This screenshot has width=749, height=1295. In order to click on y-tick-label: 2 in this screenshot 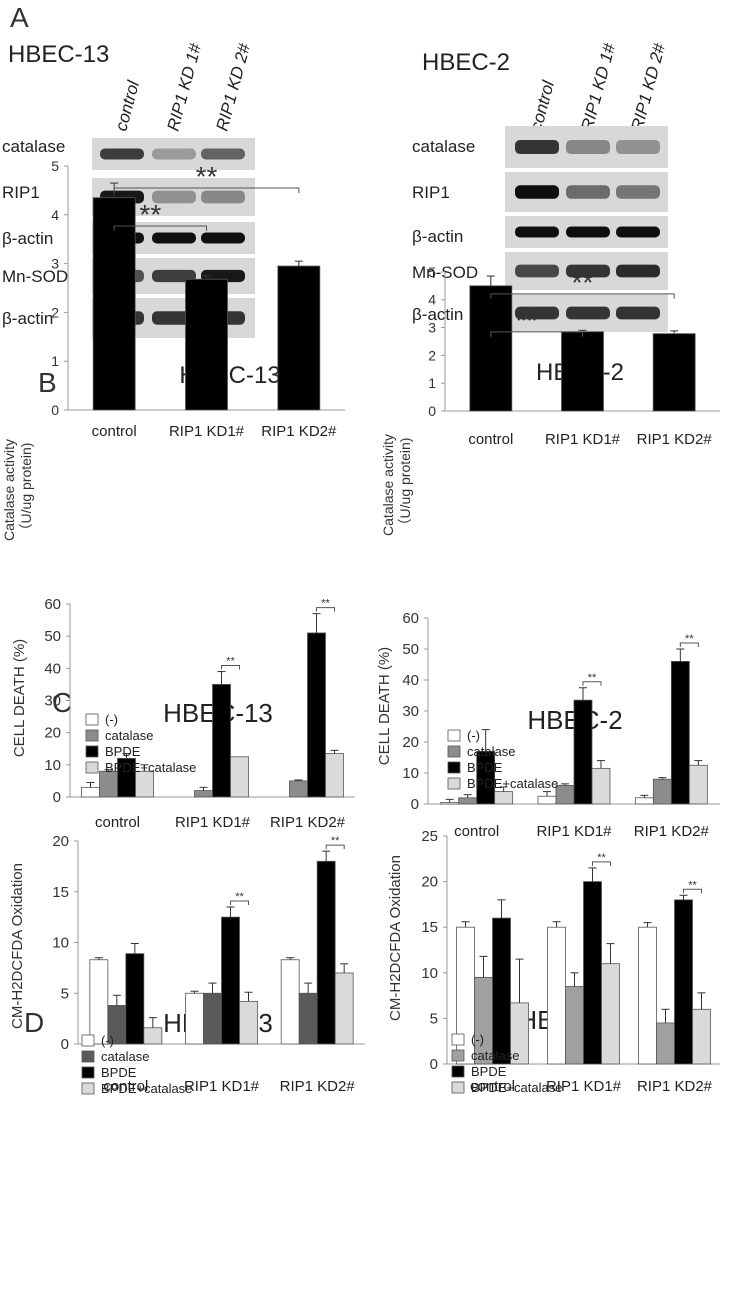, I will do `click(432, 355)`.